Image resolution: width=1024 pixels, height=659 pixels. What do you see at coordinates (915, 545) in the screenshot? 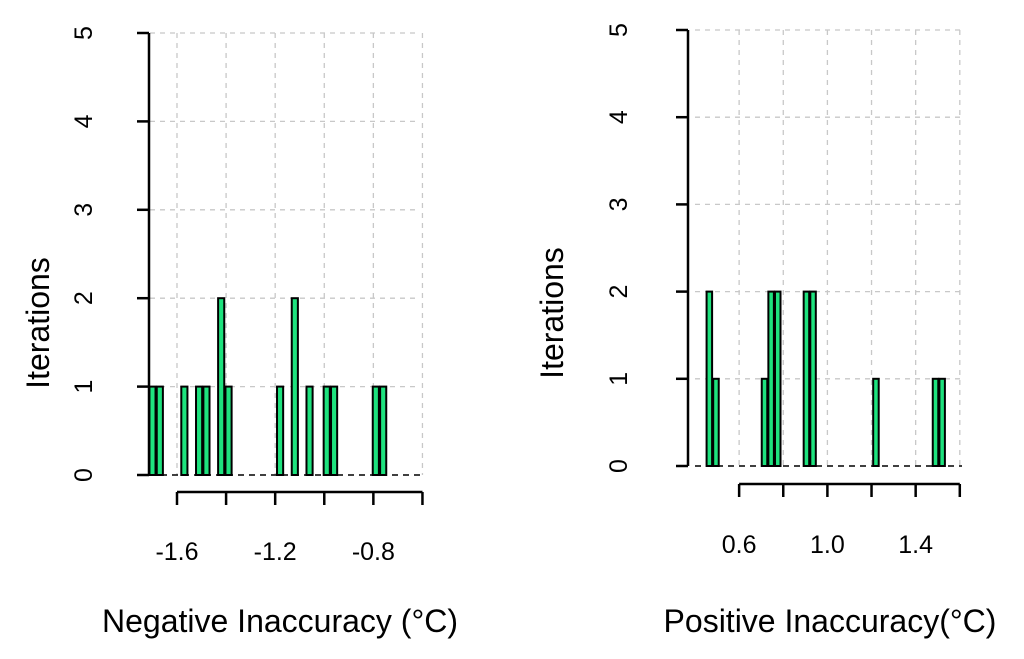
I see `x-tick-label: 1.4` at bounding box center [915, 545].